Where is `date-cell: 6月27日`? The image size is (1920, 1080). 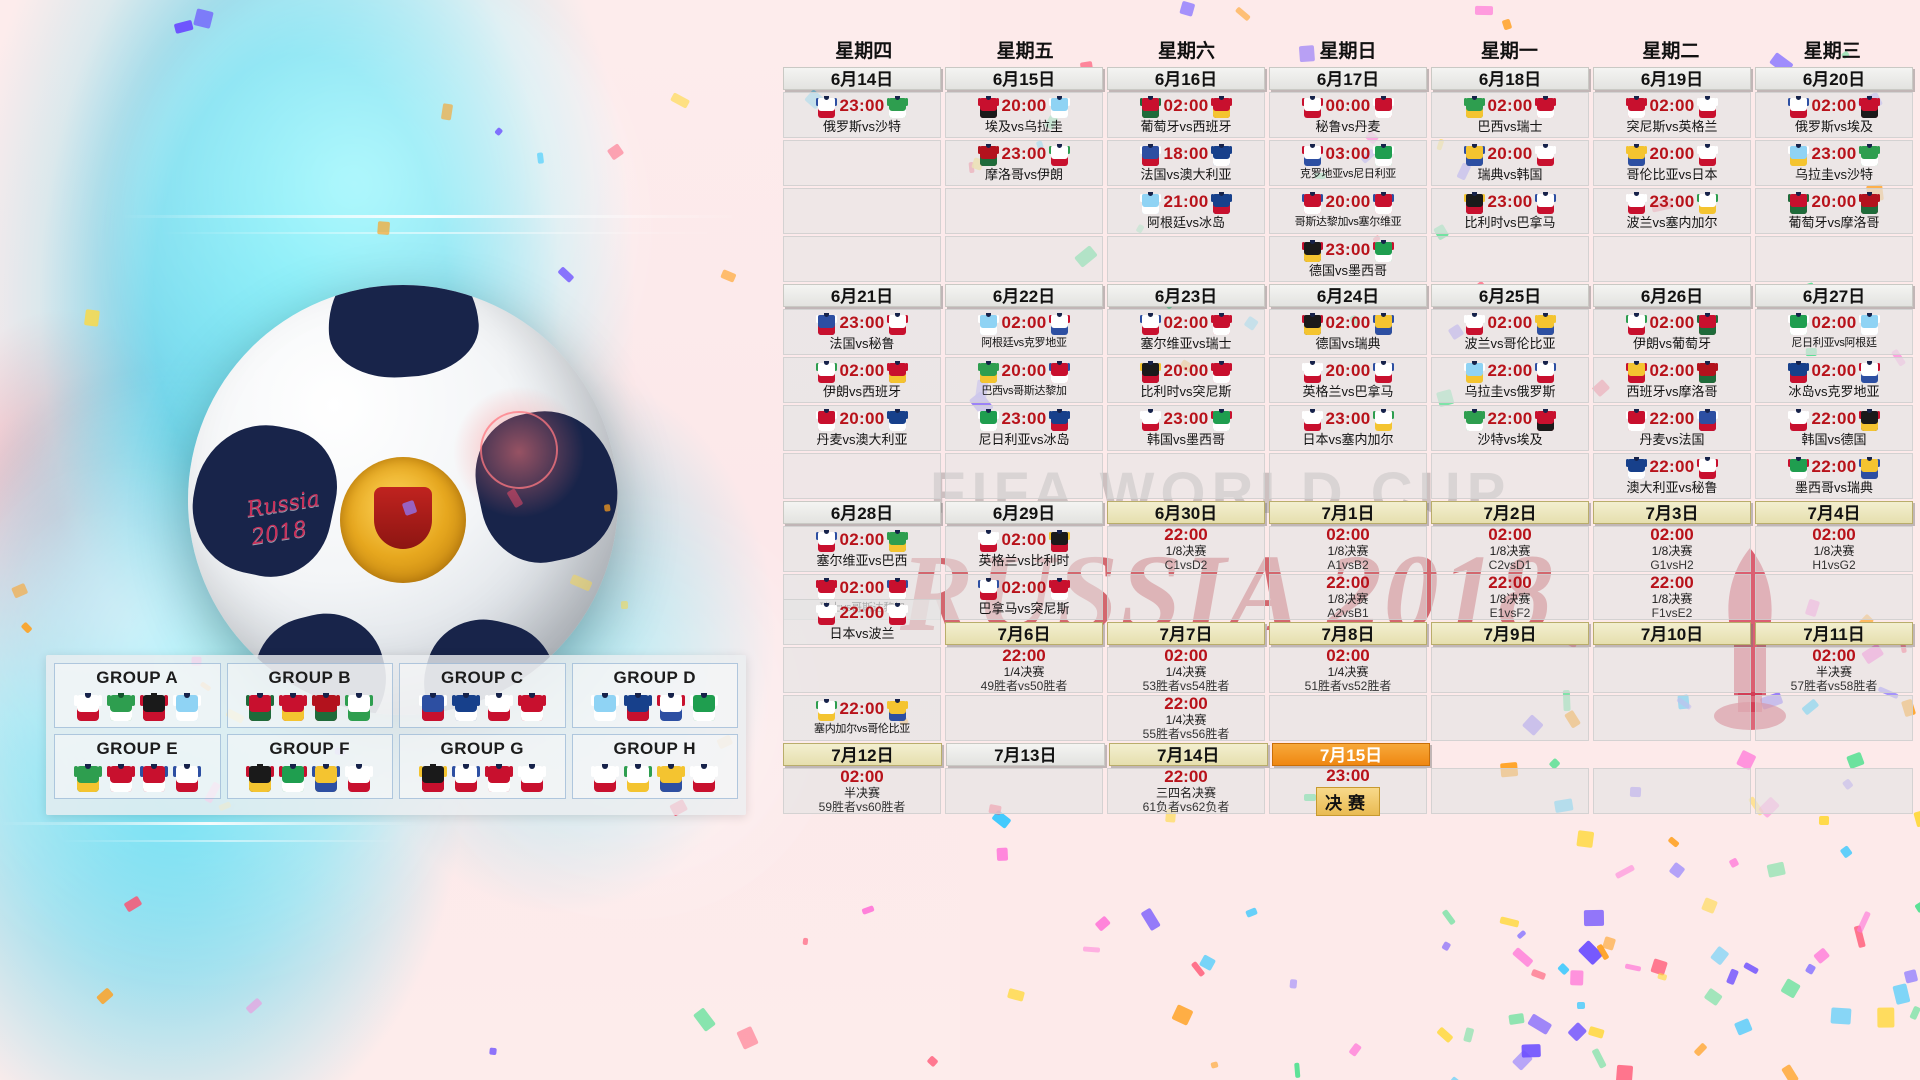 date-cell: 6月27日 is located at coordinates (1834, 295).